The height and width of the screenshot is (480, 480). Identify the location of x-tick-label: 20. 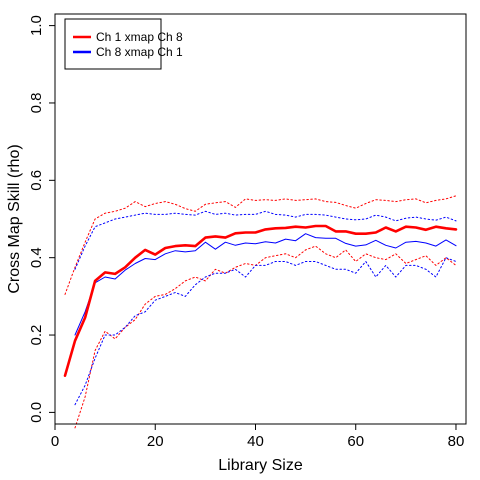
(155, 441).